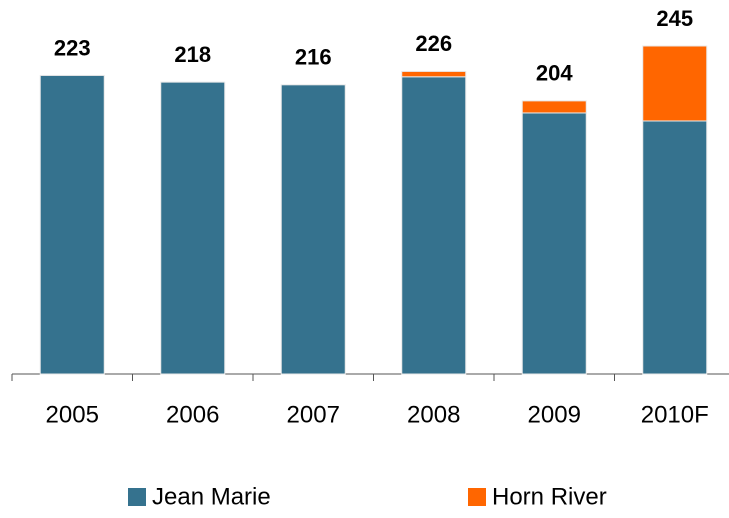 The image size is (729, 518). Describe the element at coordinates (313, 57) in the screenshot. I see `total-label: 216` at that location.